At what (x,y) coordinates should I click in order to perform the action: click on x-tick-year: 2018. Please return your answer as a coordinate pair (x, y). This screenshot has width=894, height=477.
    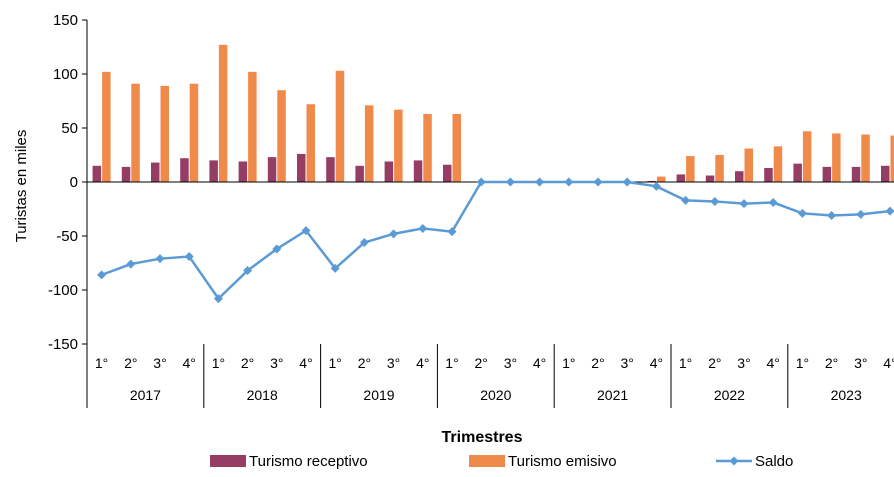
    Looking at the image, I should click on (262, 395).